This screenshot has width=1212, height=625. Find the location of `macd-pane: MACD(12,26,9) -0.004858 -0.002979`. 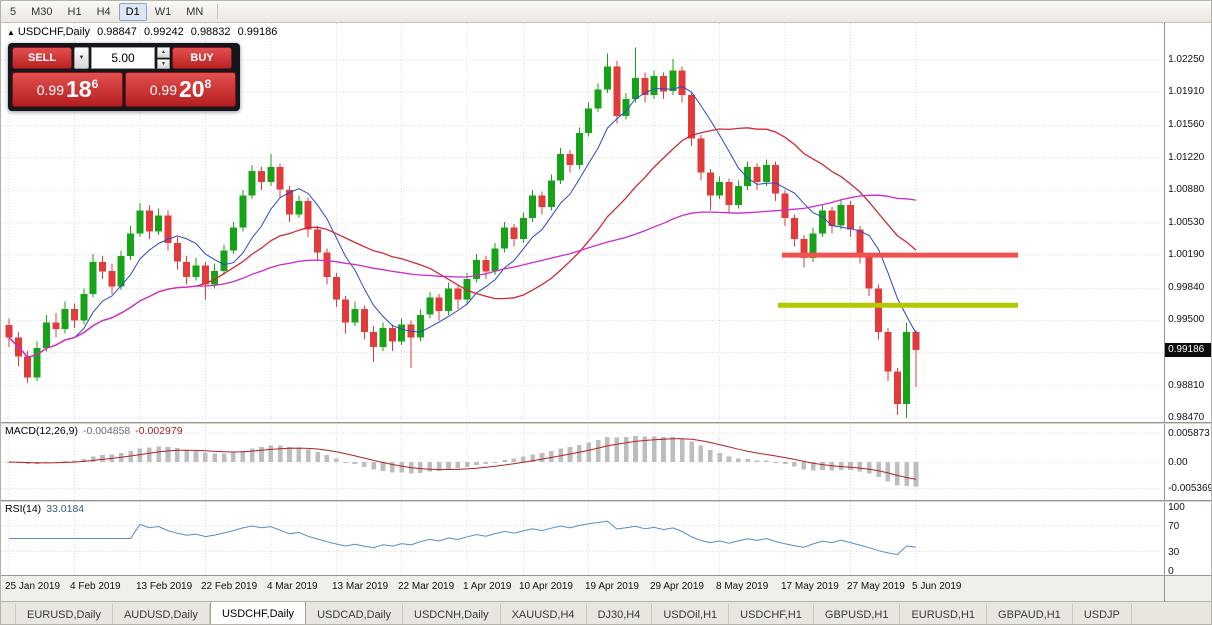

macd-pane: MACD(12,26,9) -0.004858 -0.002979 is located at coordinates (583, 462).